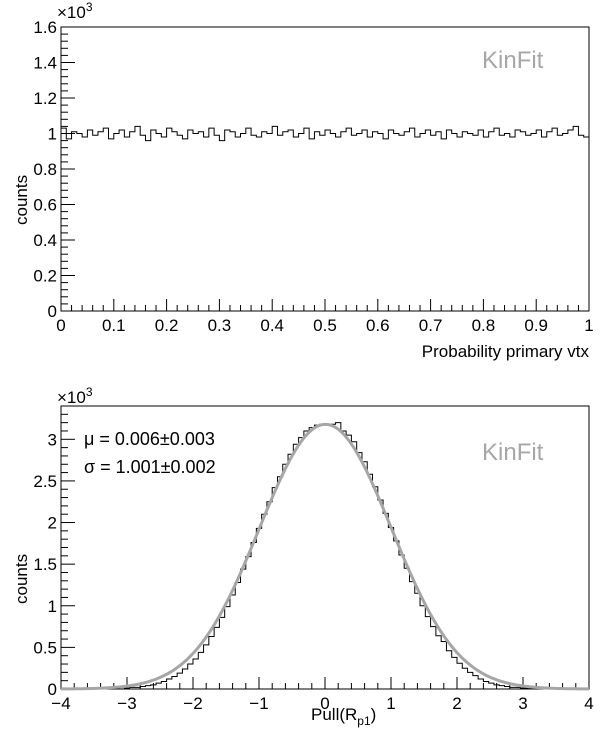 The width and height of the screenshot is (603, 746). Describe the element at coordinates (150, 467) in the screenshot. I see `stat-sigma: σ = 1.001±0.002` at that location.